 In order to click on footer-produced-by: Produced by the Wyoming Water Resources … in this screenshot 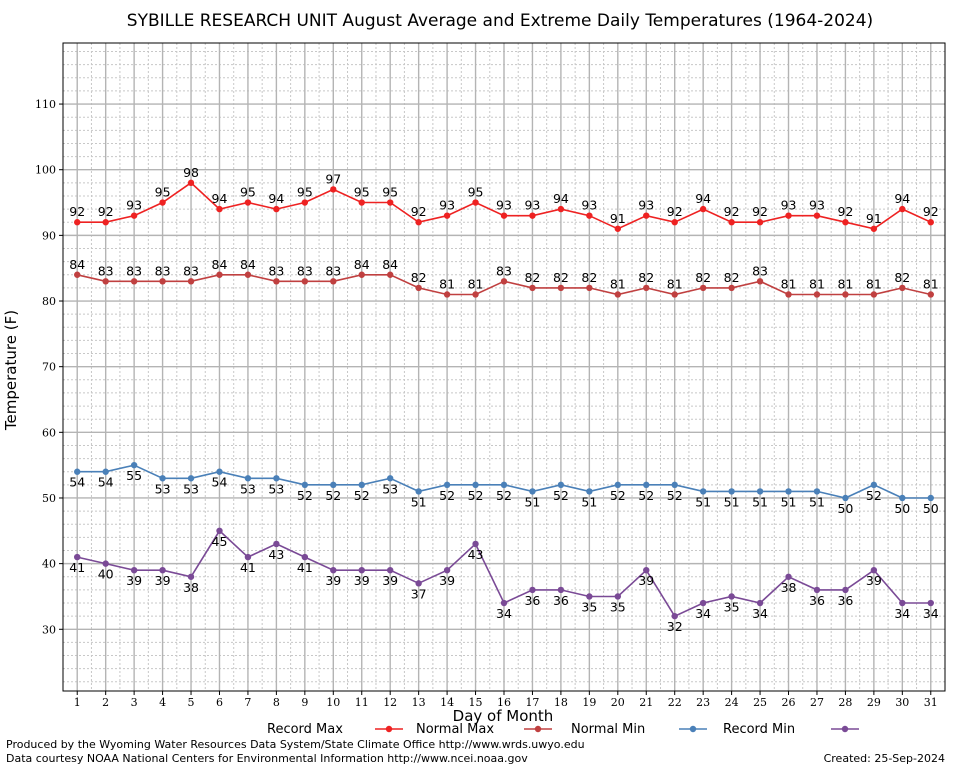, I will do `click(295, 744)`.